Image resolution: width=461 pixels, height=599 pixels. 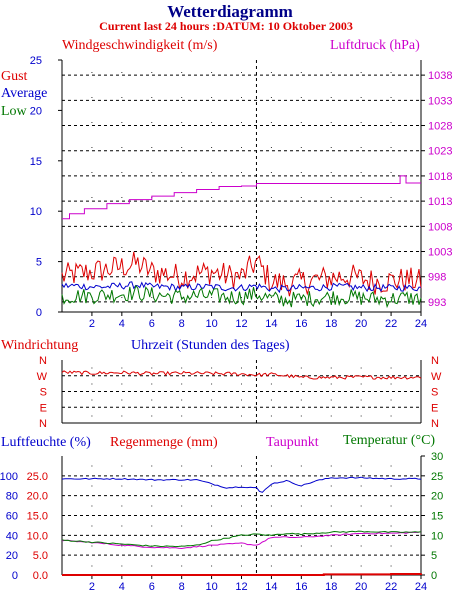 I want to click on wind-left-tick-label: 5, so click(x=39, y=263).